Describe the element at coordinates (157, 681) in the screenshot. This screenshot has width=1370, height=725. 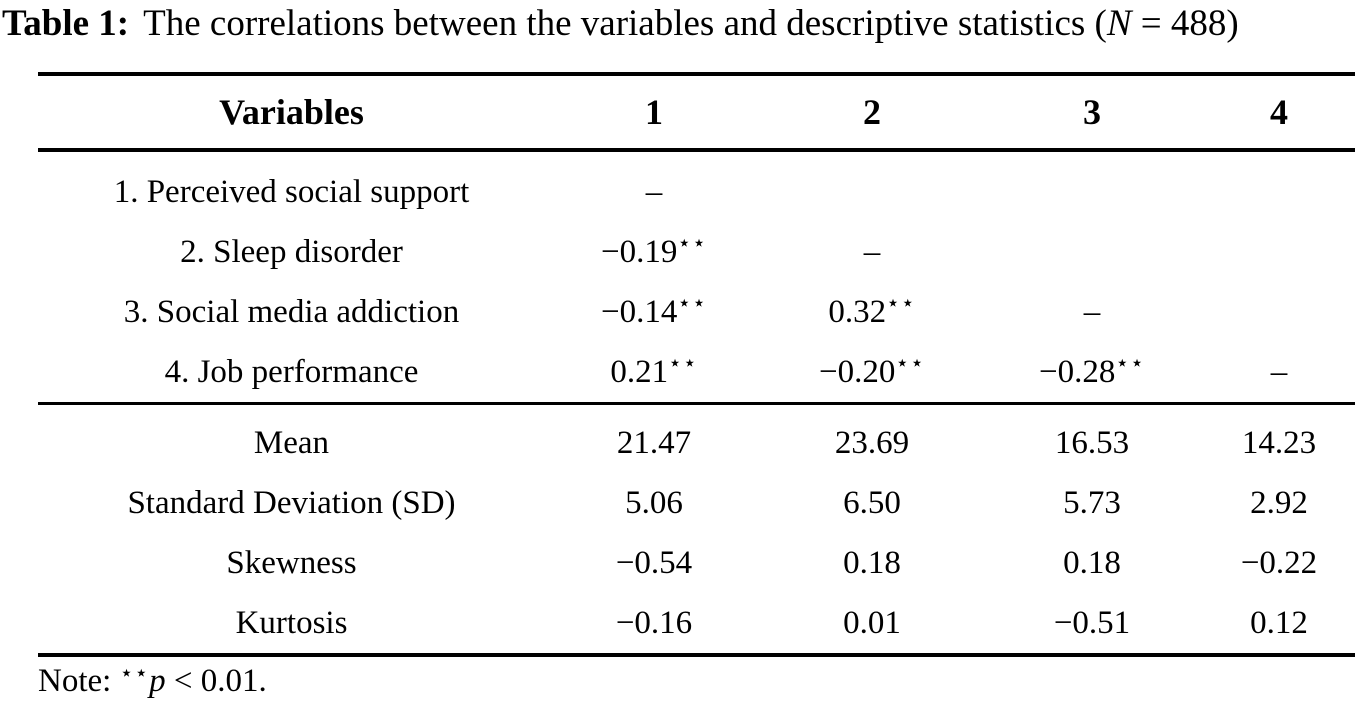
I see `p-symbol: p` at that location.